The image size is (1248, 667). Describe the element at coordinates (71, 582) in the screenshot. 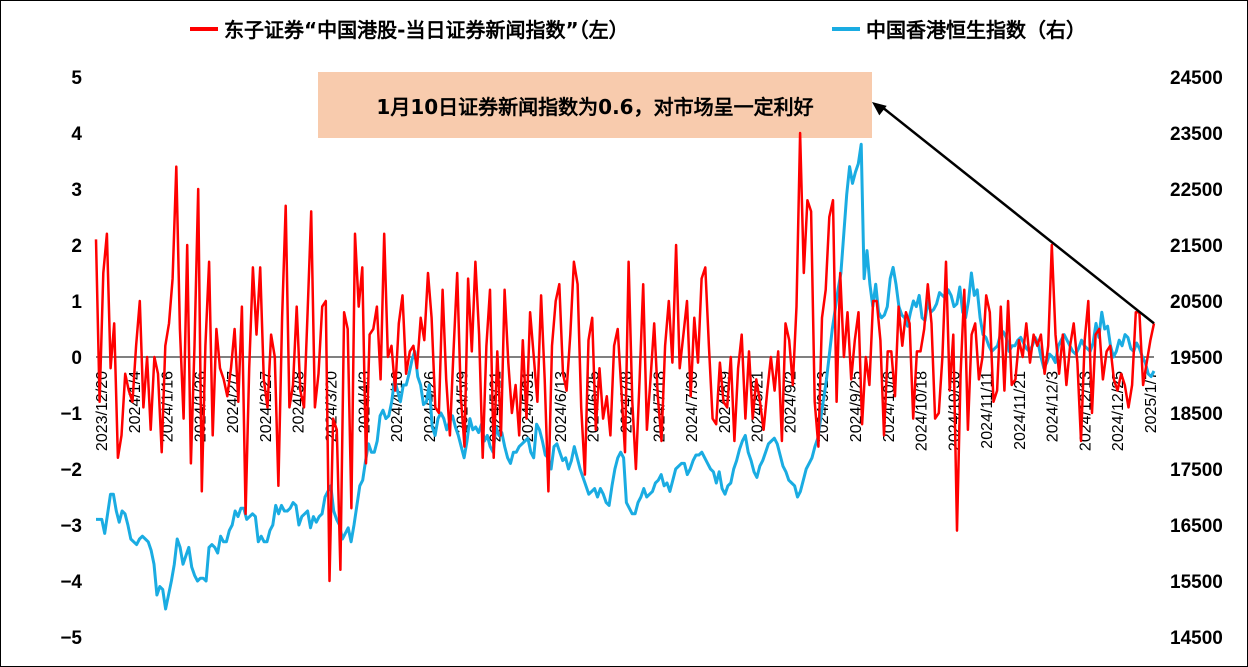

I see `y-left-tick-label: −4` at that location.